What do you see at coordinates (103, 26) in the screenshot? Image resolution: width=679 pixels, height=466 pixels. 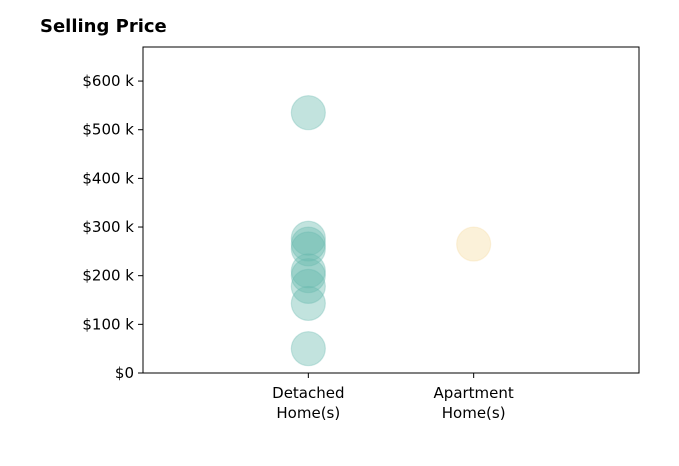 I see `chart-title: Selling Price` at bounding box center [103, 26].